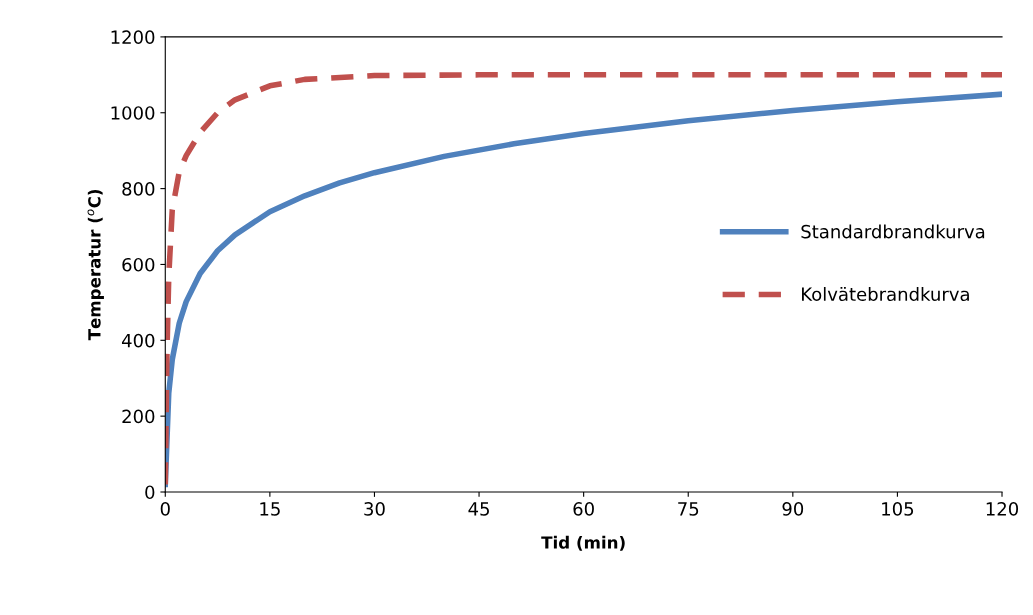  What do you see at coordinates (583, 543) in the screenshot?
I see `x-axis-title: Tid (min)` at bounding box center [583, 543].